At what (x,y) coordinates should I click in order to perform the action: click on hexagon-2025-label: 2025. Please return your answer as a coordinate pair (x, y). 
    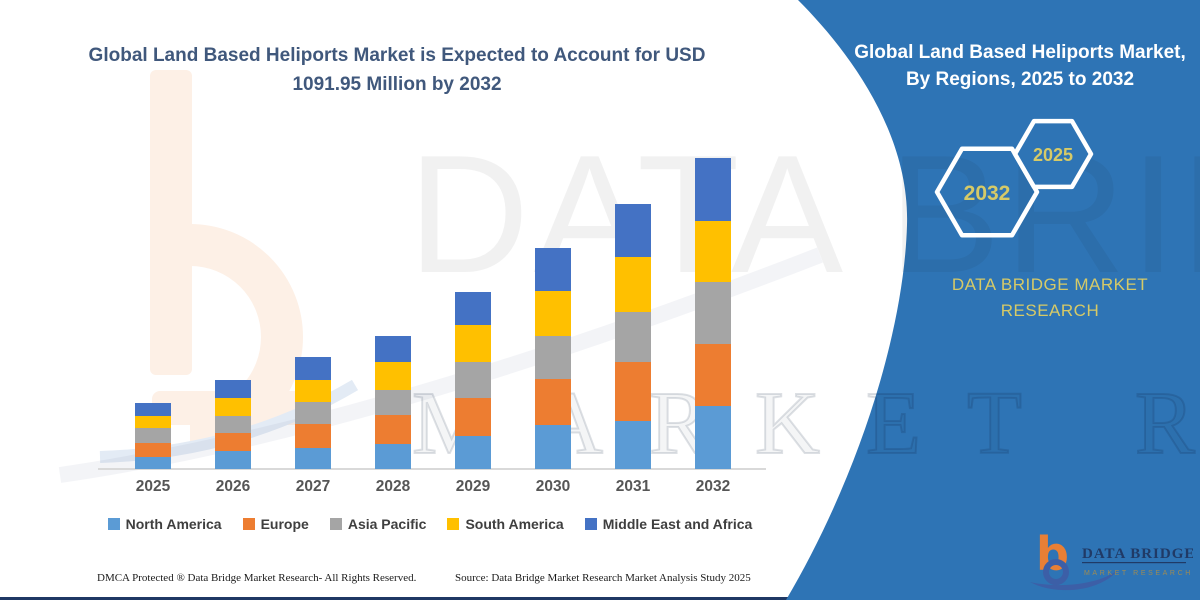
    Looking at the image, I should click on (1053, 155).